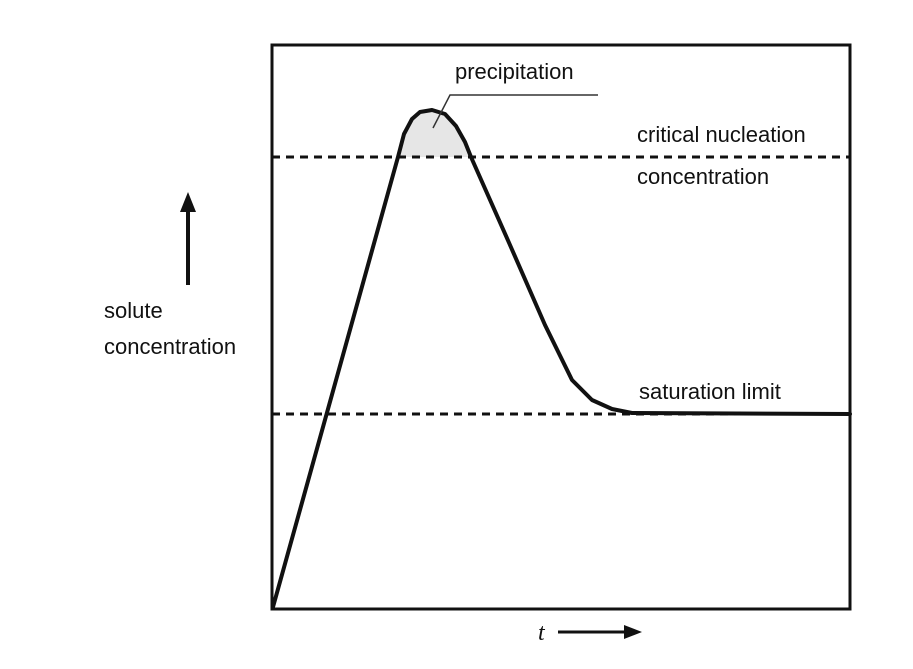 This screenshot has width=913, height=669. What do you see at coordinates (542, 633) in the screenshot?
I see `x-axis-label: t` at bounding box center [542, 633].